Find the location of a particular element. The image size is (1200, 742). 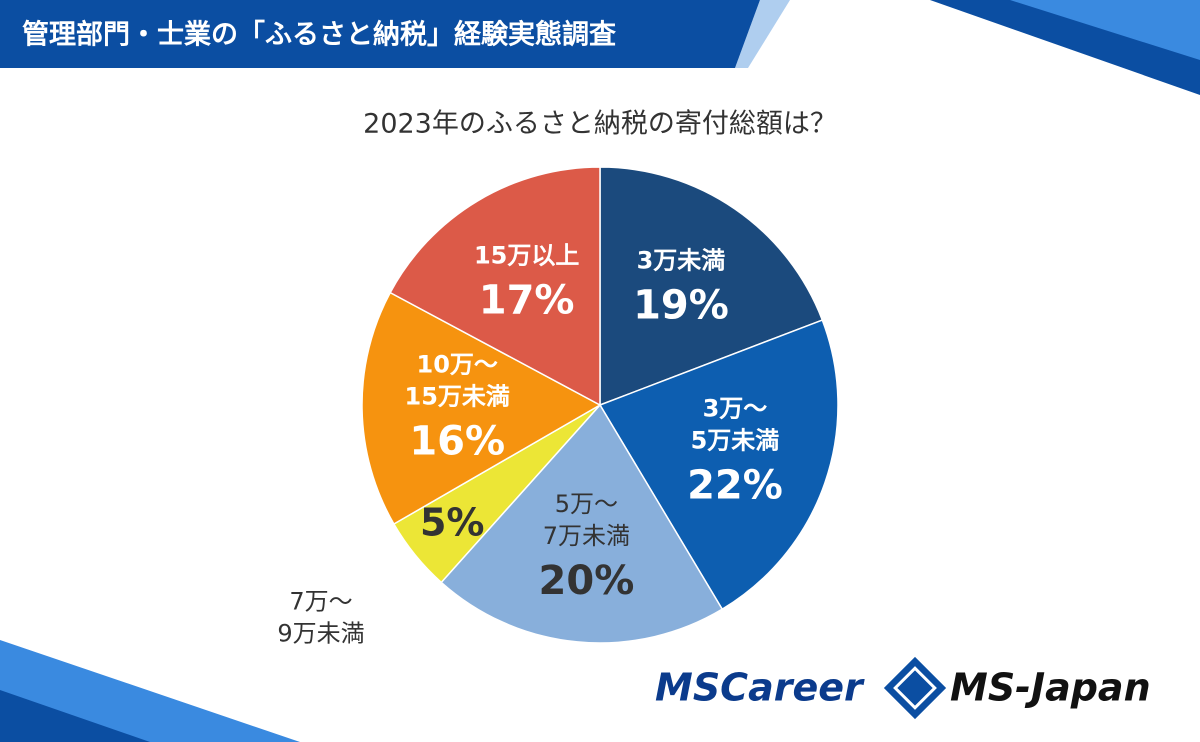

category-label: 7万～ is located at coordinates (320, 602).